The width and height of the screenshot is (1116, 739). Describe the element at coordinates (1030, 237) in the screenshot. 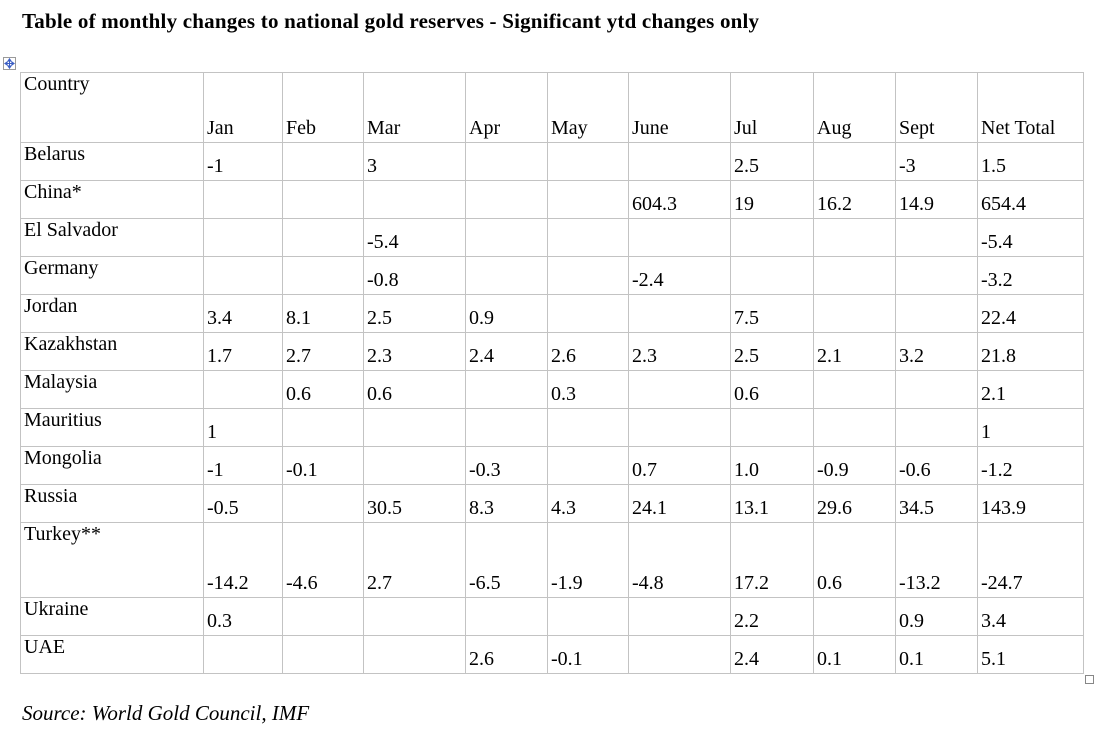

I see `net-total-cell: -5.4` at that location.